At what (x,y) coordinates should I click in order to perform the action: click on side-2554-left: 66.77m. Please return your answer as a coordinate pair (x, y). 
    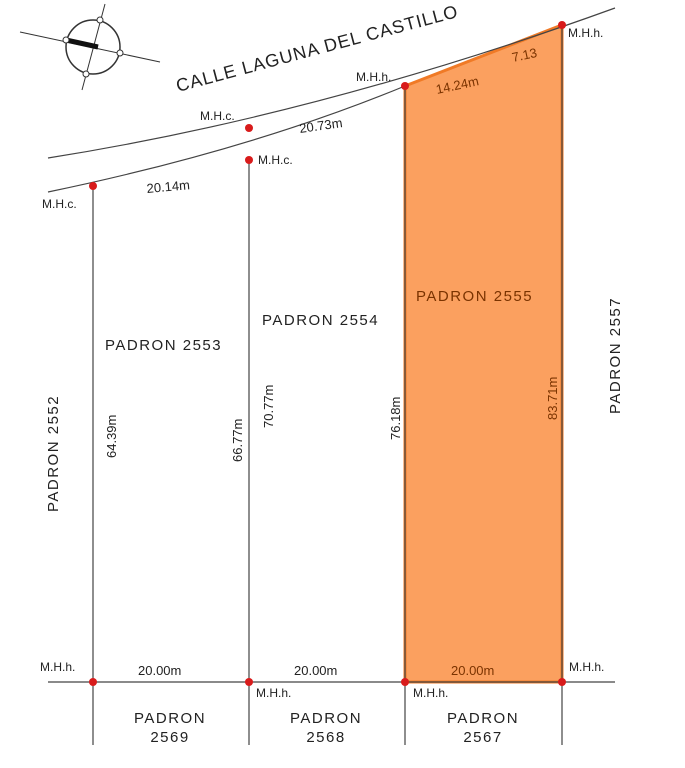
    Looking at the image, I should click on (237, 440).